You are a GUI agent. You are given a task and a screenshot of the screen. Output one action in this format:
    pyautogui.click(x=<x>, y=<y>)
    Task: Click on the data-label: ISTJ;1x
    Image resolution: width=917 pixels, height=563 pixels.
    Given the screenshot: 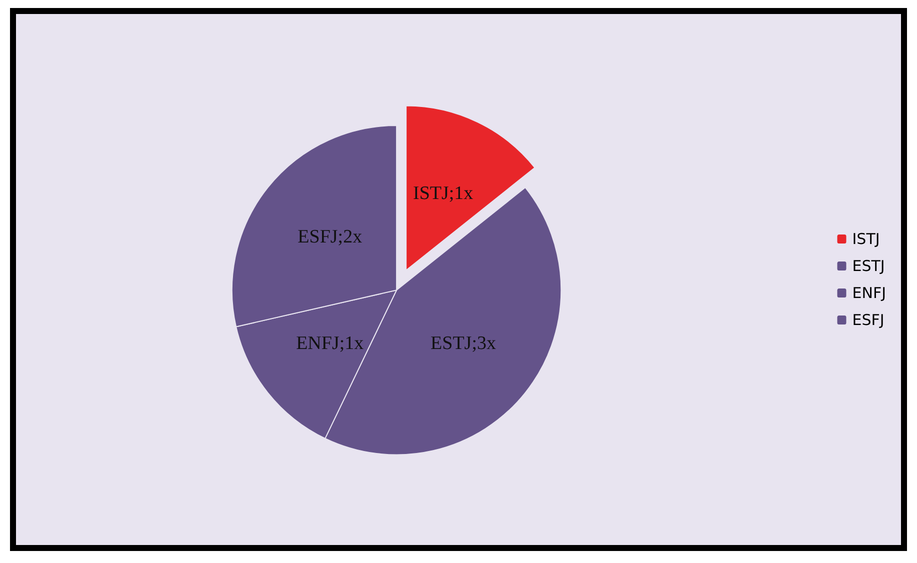 What is the action you would take?
    pyautogui.click(x=443, y=193)
    